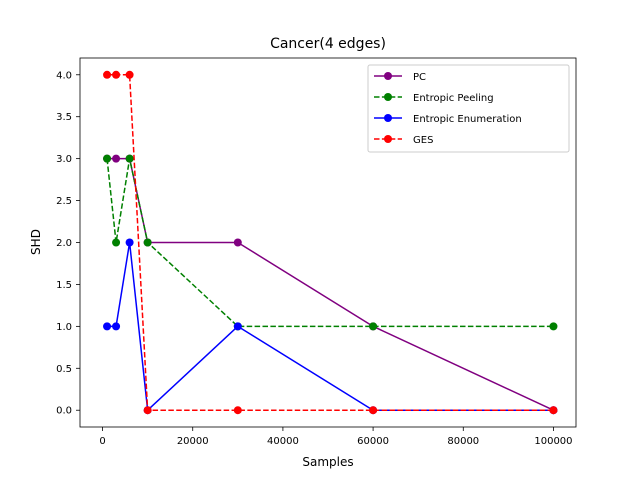 This screenshot has width=640, height=480. What do you see at coordinates (64, 243) in the screenshot?
I see `y-tick-label: 2.0` at bounding box center [64, 243].